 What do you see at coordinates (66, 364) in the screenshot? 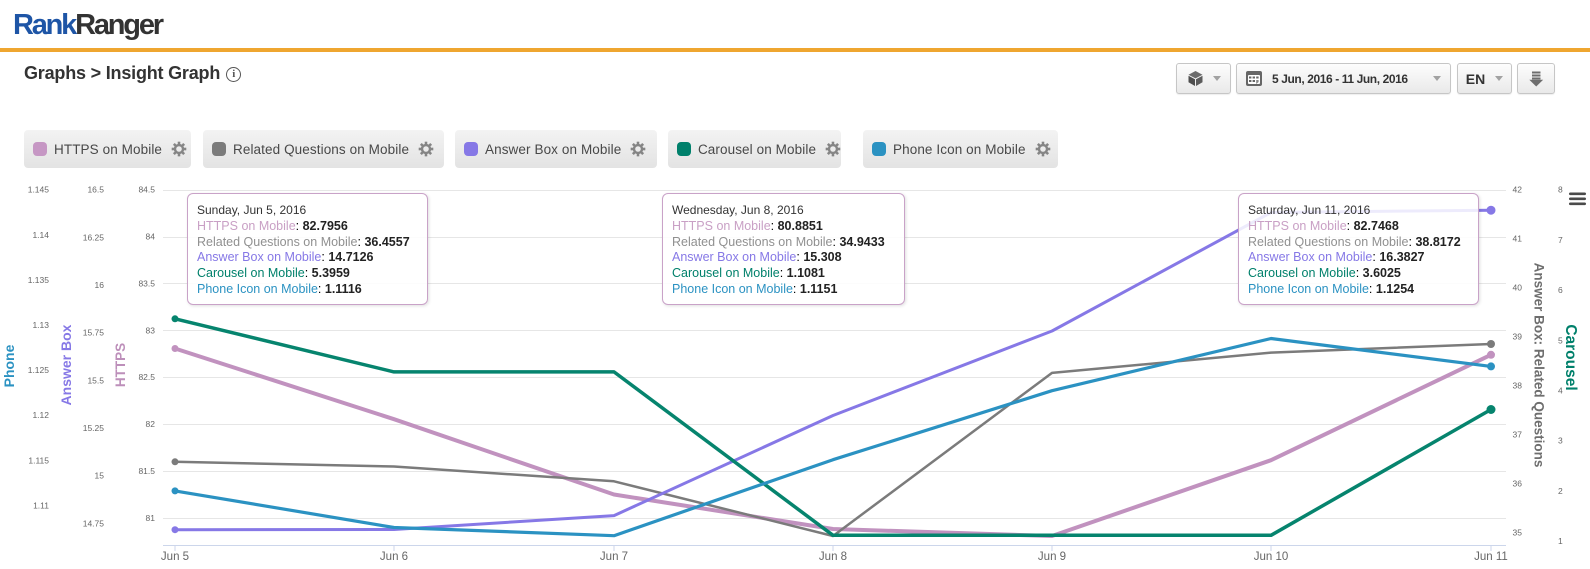
I see `svg-text: Answer Box` at bounding box center [66, 364].